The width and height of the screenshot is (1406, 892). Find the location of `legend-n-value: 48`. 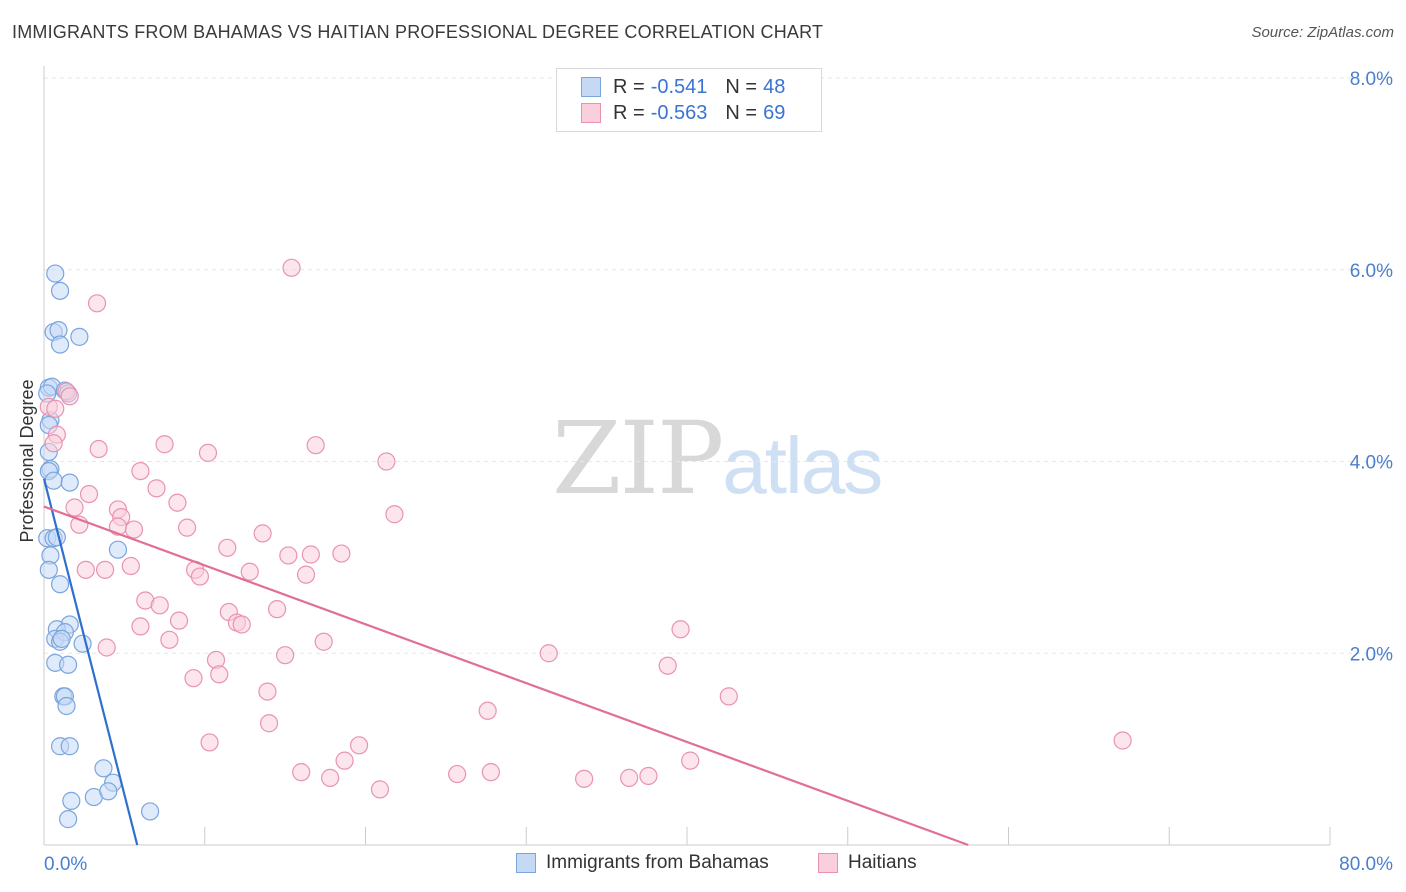

legend-n-value: 48 is located at coordinates (774, 86).